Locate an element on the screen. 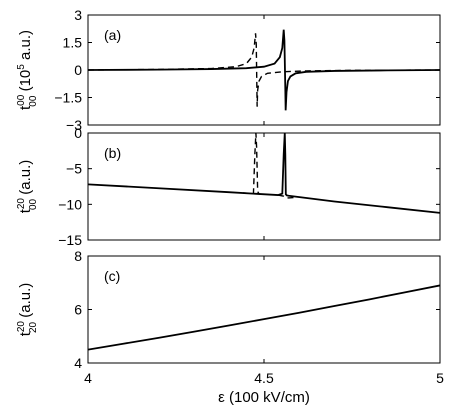  y-tick-label: −15 is located at coordinates (70, 240).